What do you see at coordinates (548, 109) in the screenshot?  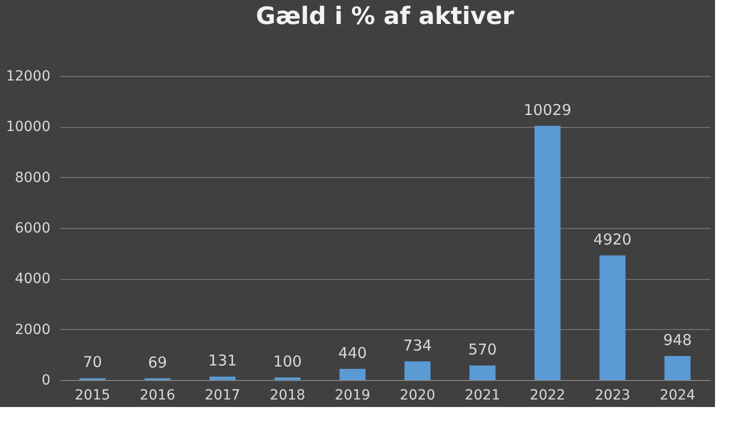 I see `data-label: 10029` at bounding box center [548, 109].